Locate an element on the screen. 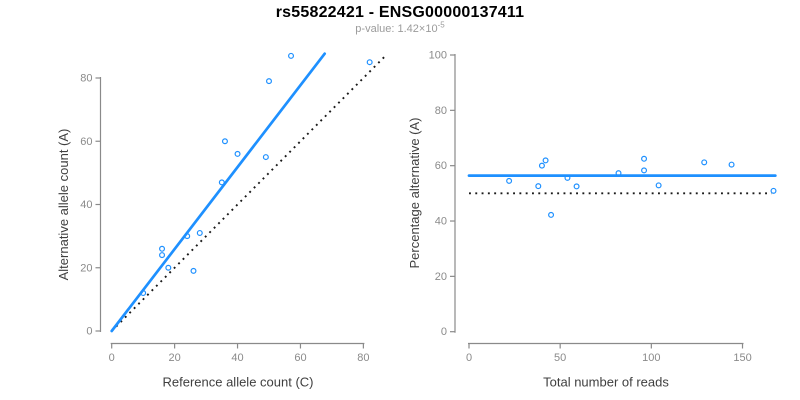  page-title: rs55822421 - ENSG00000137411 is located at coordinates (400, 12).